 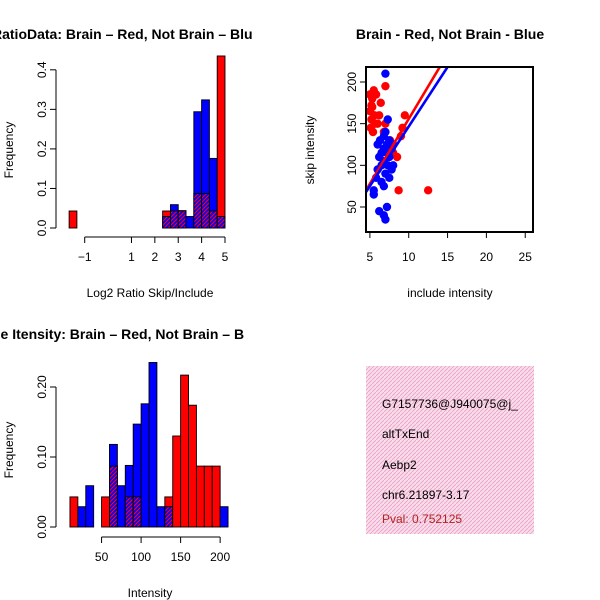 I want to click on scatter-points, so click(x=407, y=145).